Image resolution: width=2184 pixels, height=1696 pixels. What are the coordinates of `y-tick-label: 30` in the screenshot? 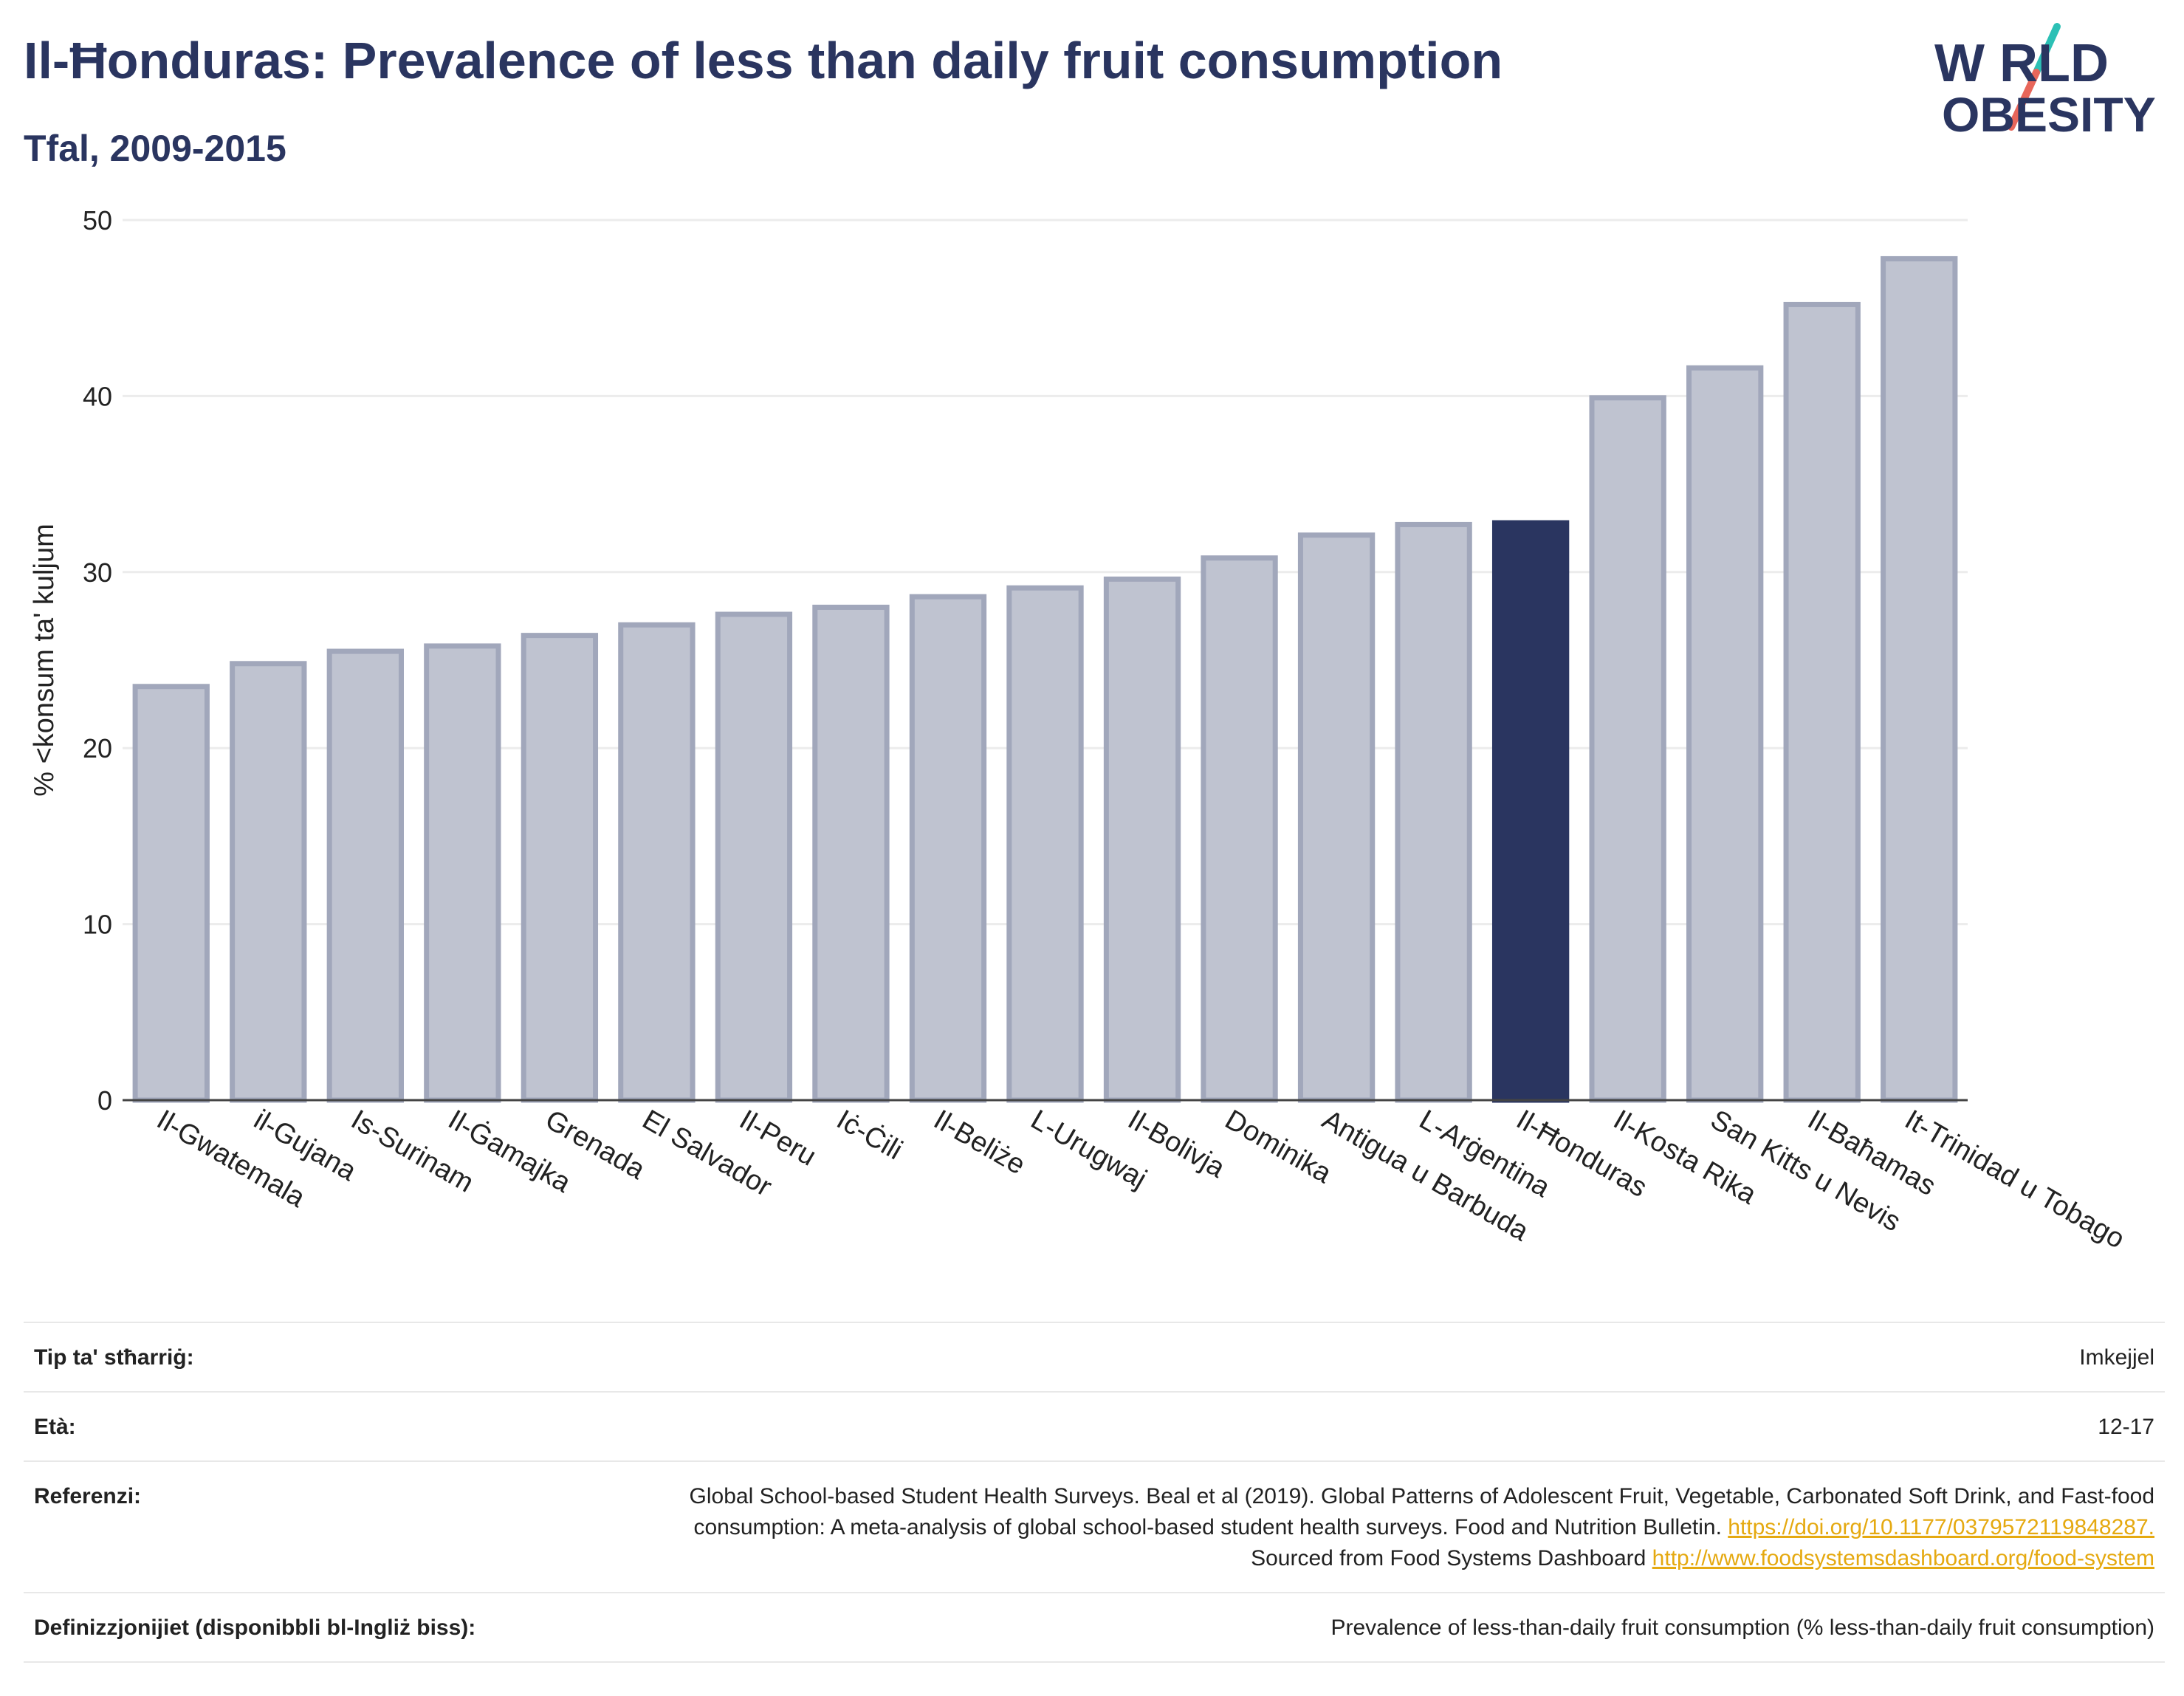 It's located at (98, 572).